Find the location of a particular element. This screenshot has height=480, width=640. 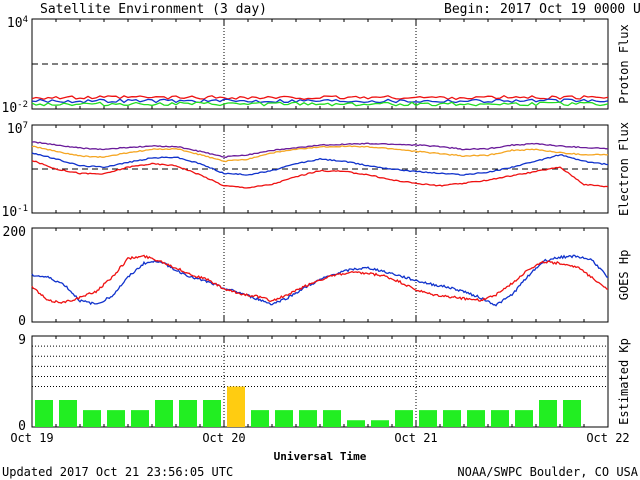

x-tick-label: Oct 22 is located at coordinates (607, 438).